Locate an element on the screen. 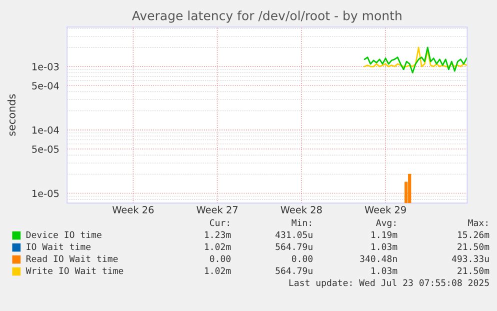 This screenshot has width=497, height=311. x-tick-label: Week 27 is located at coordinates (217, 210).